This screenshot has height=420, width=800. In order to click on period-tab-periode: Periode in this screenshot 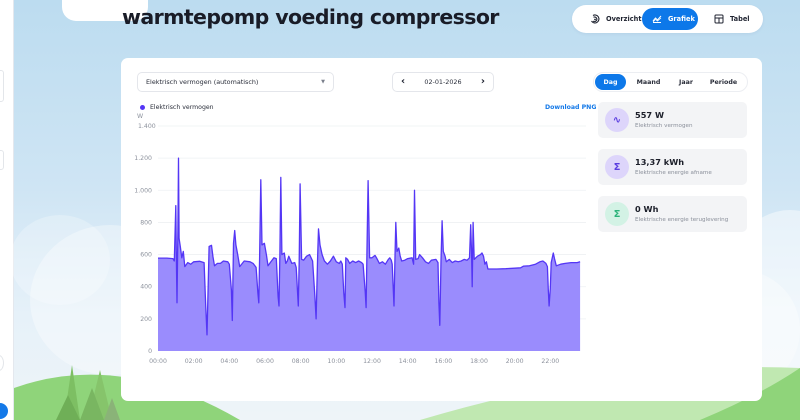, I will do `click(723, 82)`.